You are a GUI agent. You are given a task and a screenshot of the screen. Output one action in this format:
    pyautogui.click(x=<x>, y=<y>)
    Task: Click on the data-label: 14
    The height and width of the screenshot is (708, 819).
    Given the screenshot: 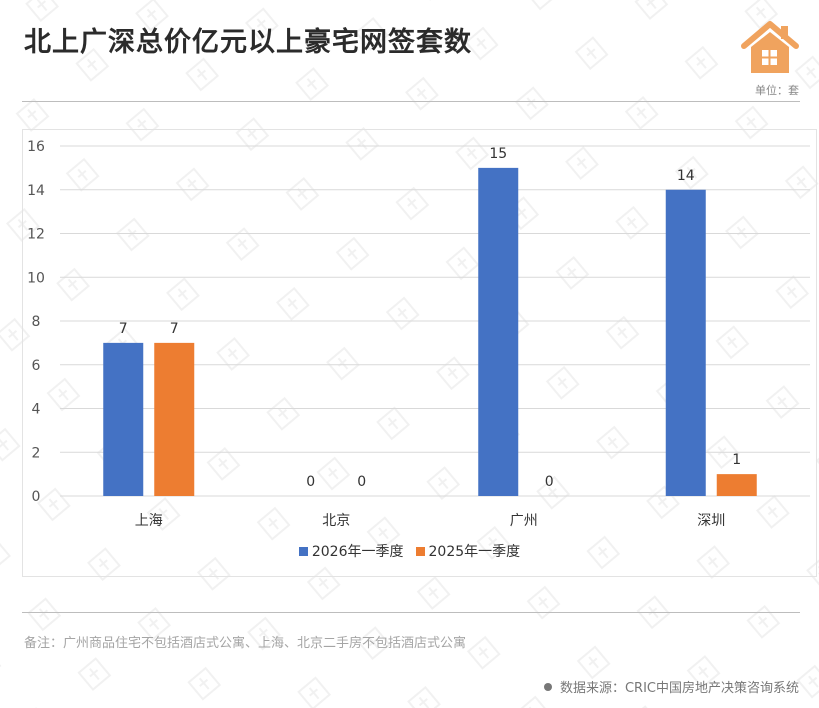 What is the action you would take?
    pyautogui.click(x=686, y=176)
    